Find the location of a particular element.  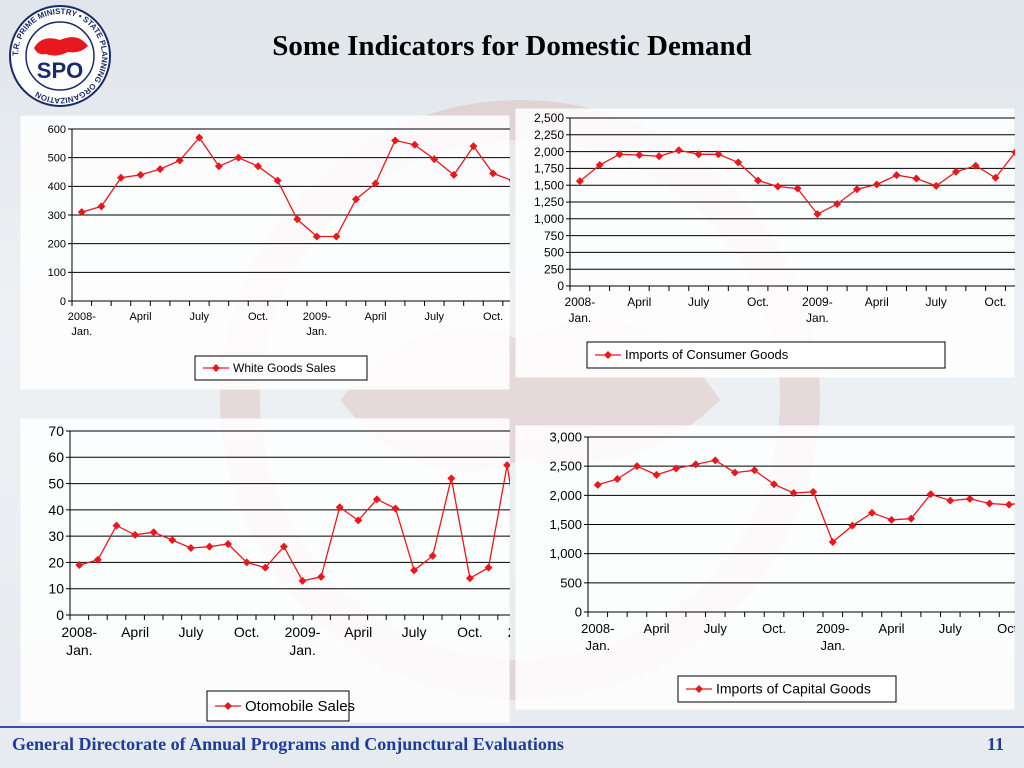

y-tick-label: 1,750 is located at coordinates (549, 169).